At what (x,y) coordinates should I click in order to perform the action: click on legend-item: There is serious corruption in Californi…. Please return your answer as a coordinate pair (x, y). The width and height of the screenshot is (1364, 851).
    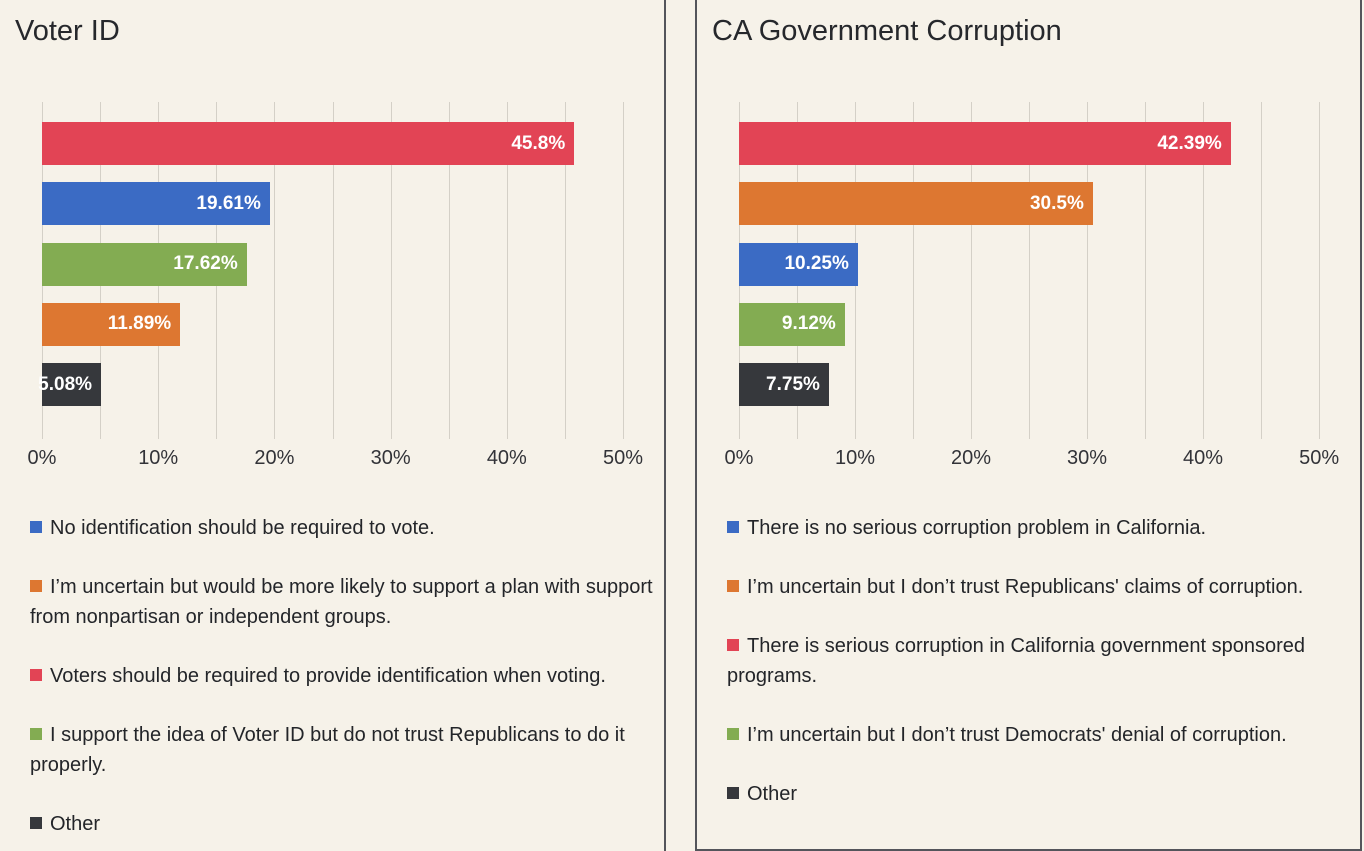
    Looking at the image, I should click on (1040, 661).